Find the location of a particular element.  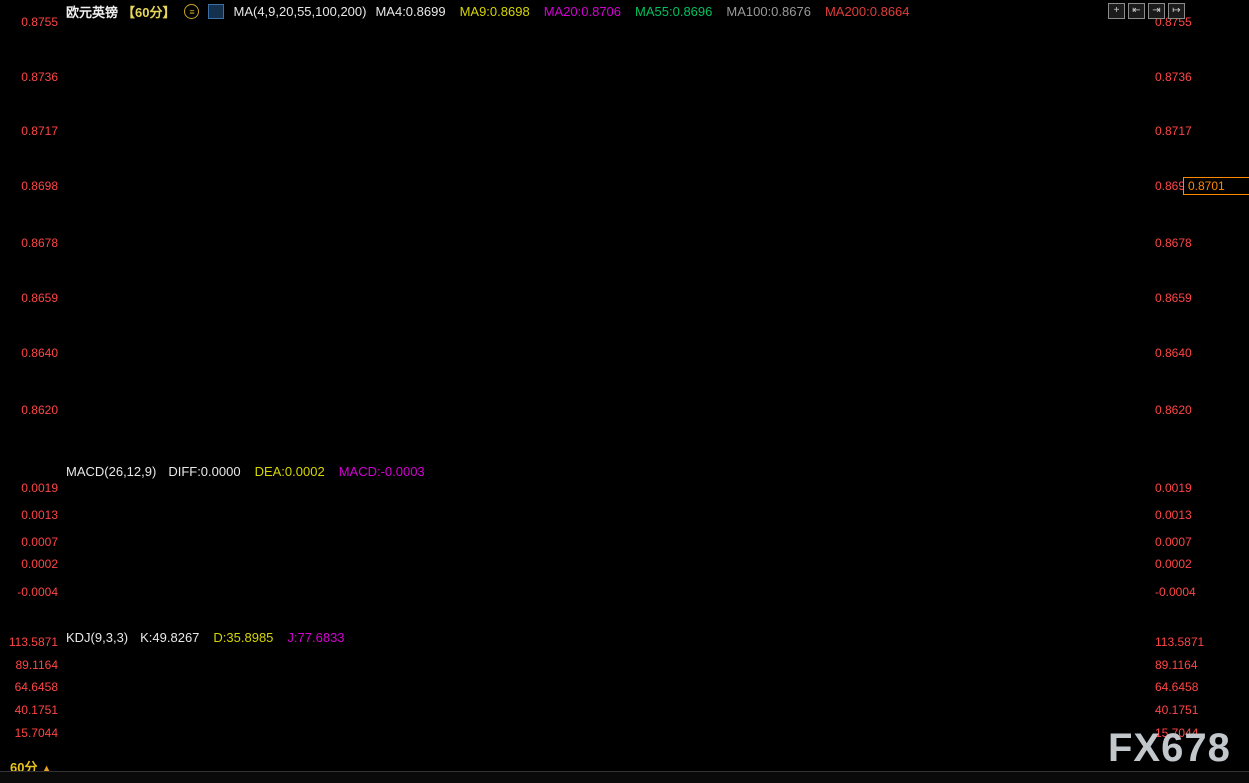

ma-settings-label: MA(4,9,20,55,100,200) is located at coordinates (300, 11).